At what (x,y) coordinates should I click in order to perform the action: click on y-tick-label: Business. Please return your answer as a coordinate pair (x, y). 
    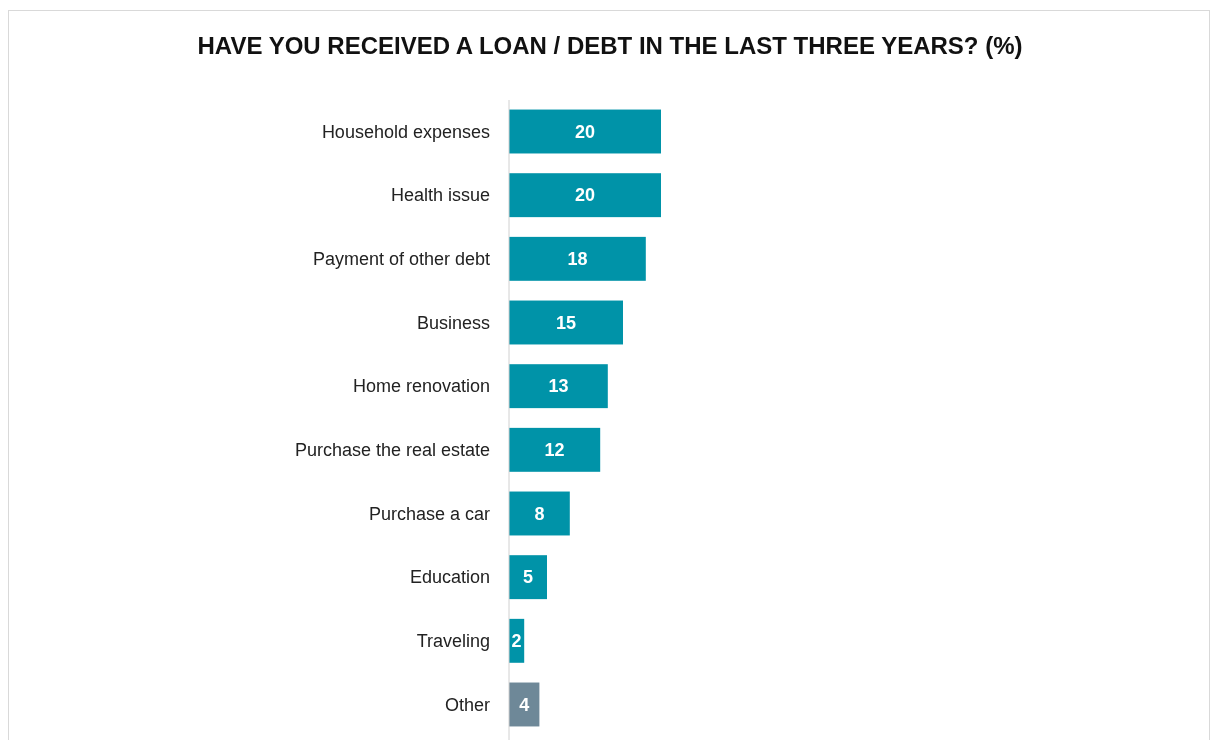
    Looking at the image, I should click on (453, 322).